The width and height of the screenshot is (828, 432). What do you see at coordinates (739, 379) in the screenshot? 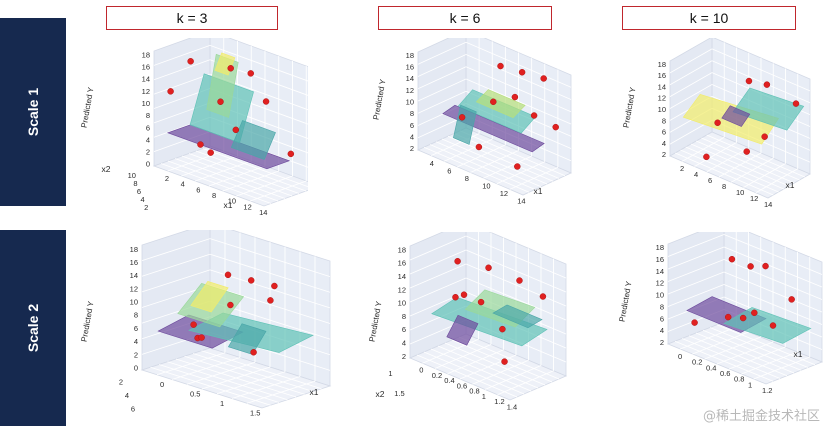
I see `x-tick-label: 0.8` at bounding box center [739, 379].